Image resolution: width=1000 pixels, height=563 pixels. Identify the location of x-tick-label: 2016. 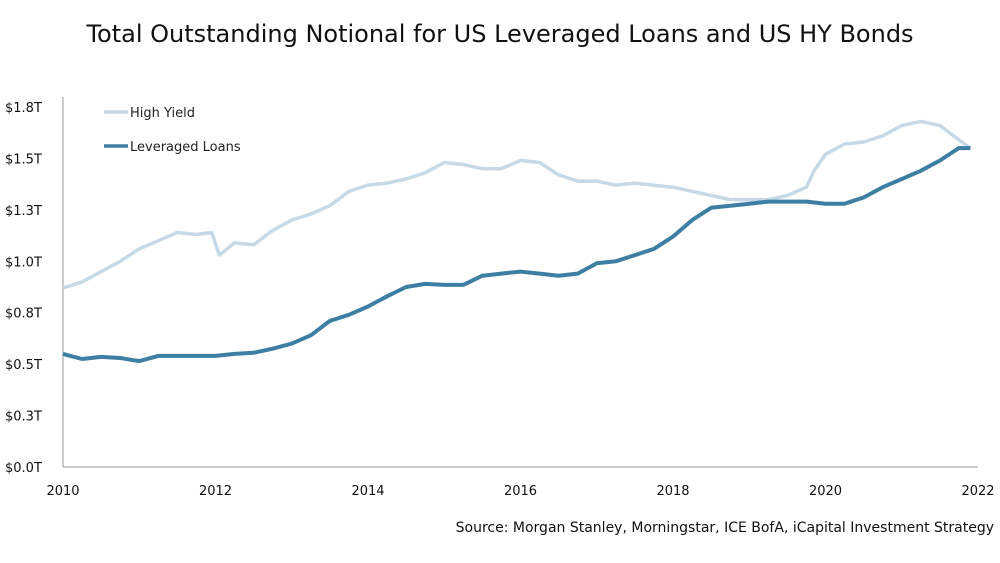
(520, 491).